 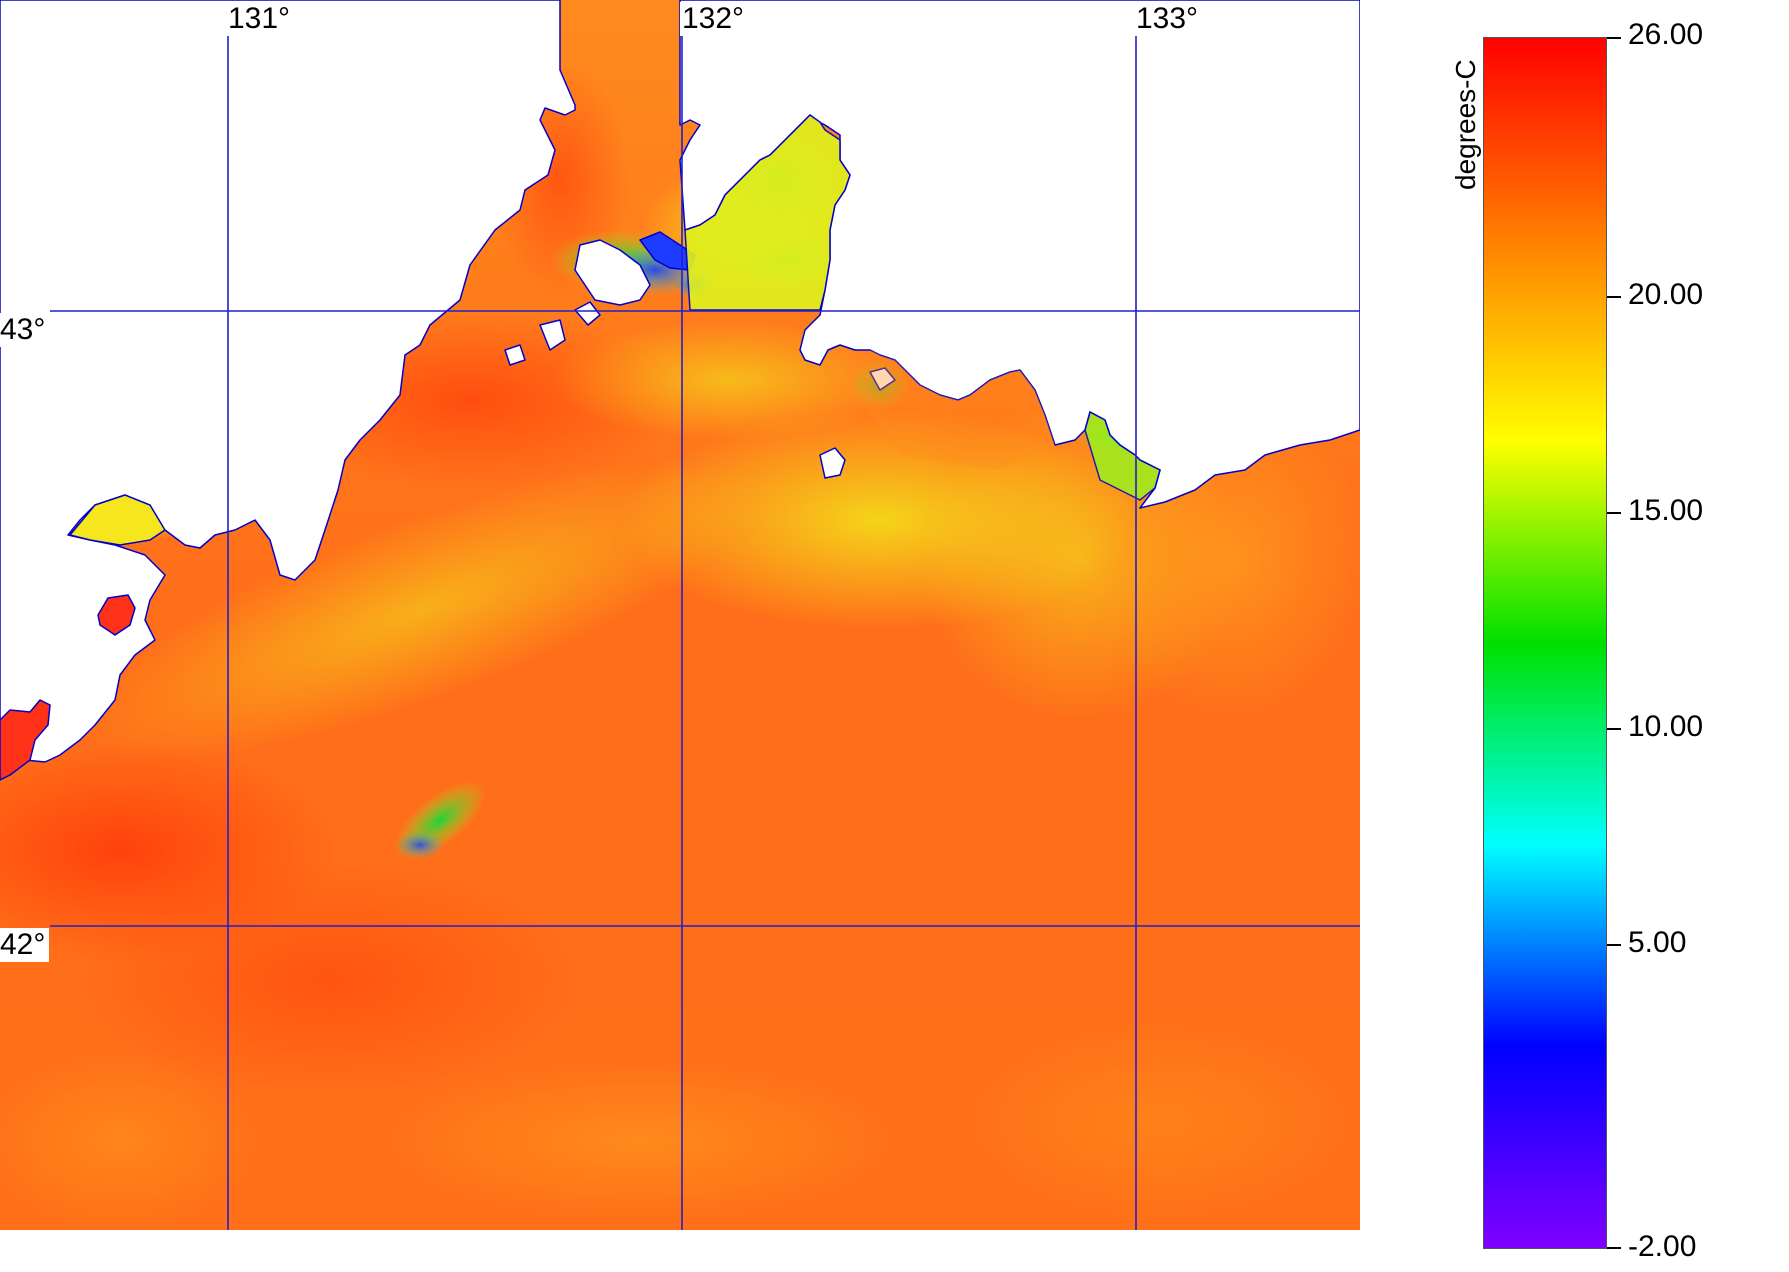 What do you see at coordinates (1666, 34) in the screenshot?
I see `colorbar-label-26: 26.00` at bounding box center [1666, 34].